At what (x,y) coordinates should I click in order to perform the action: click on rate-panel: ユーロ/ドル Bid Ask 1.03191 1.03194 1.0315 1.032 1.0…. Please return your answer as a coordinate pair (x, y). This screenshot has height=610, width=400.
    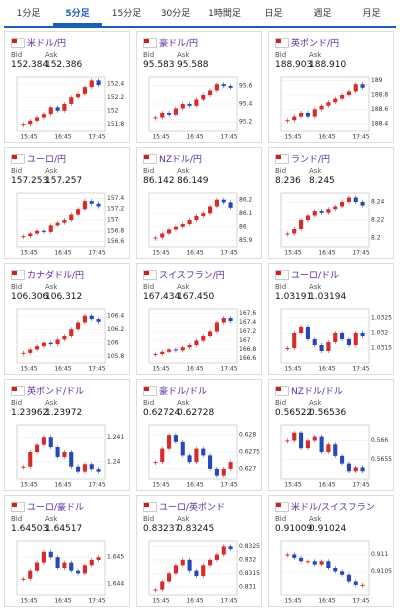
    Looking at the image, I should click on (331, 319).